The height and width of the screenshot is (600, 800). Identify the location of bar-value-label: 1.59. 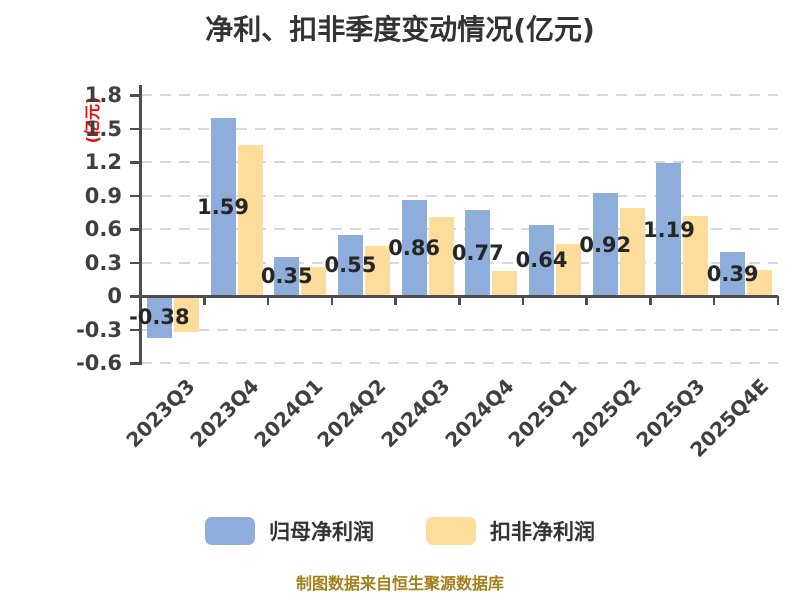
(223, 207).